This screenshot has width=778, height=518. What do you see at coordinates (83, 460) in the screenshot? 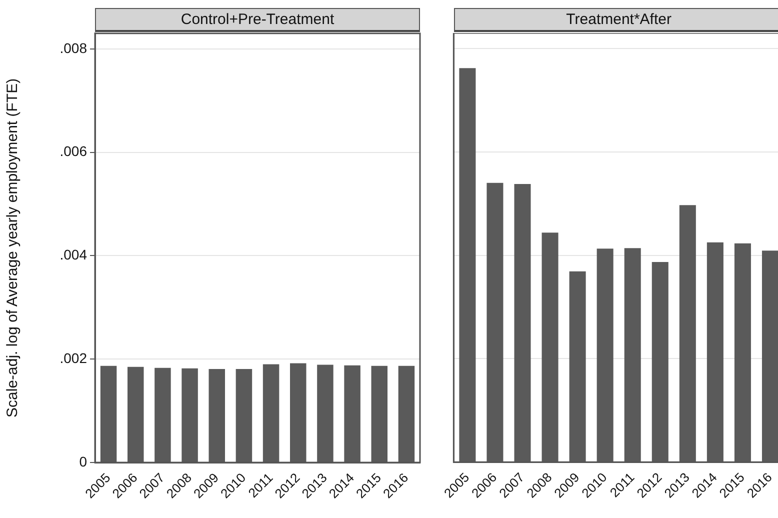
I see `y-tick-label: 0` at bounding box center [83, 460].